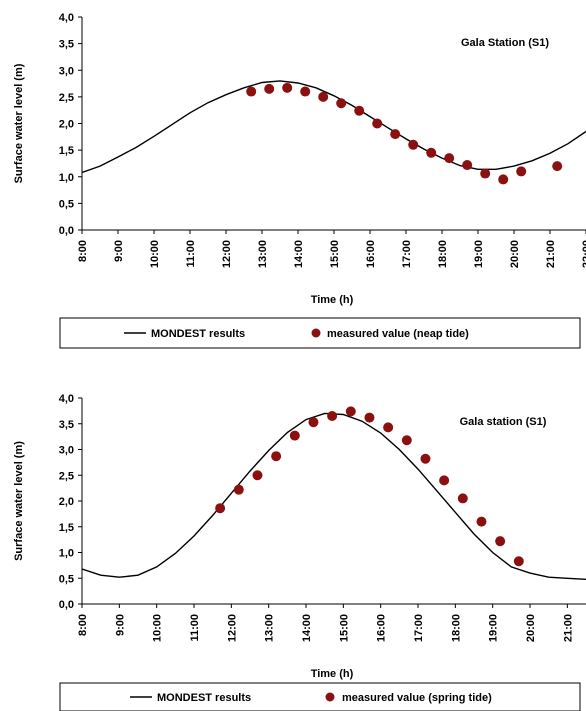 This screenshot has height=711, width=586. What do you see at coordinates (503, 422) in the screenshot?
I see `station-annotation: Gala station (S1)` at bounding box center [503, 422].